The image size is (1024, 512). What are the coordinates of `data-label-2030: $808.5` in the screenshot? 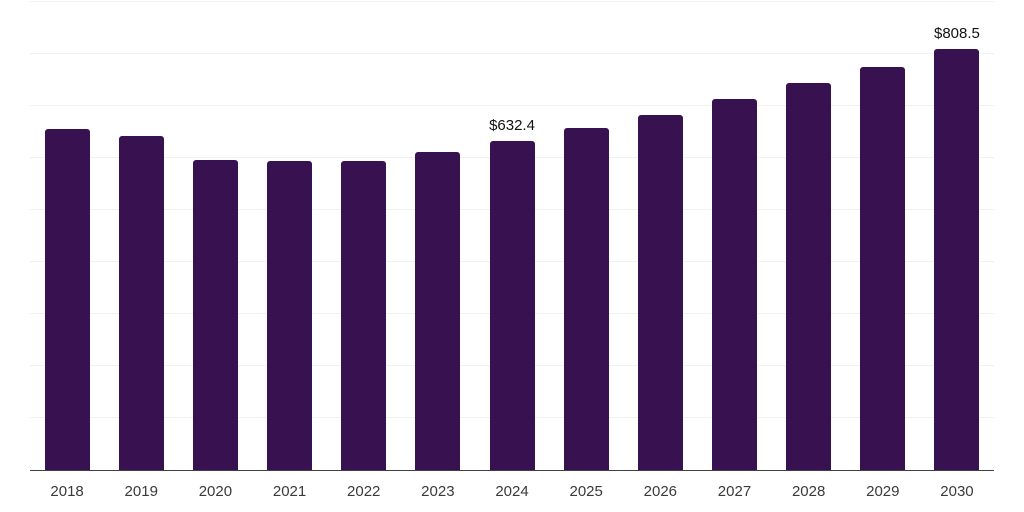 It's located at (957, 34).